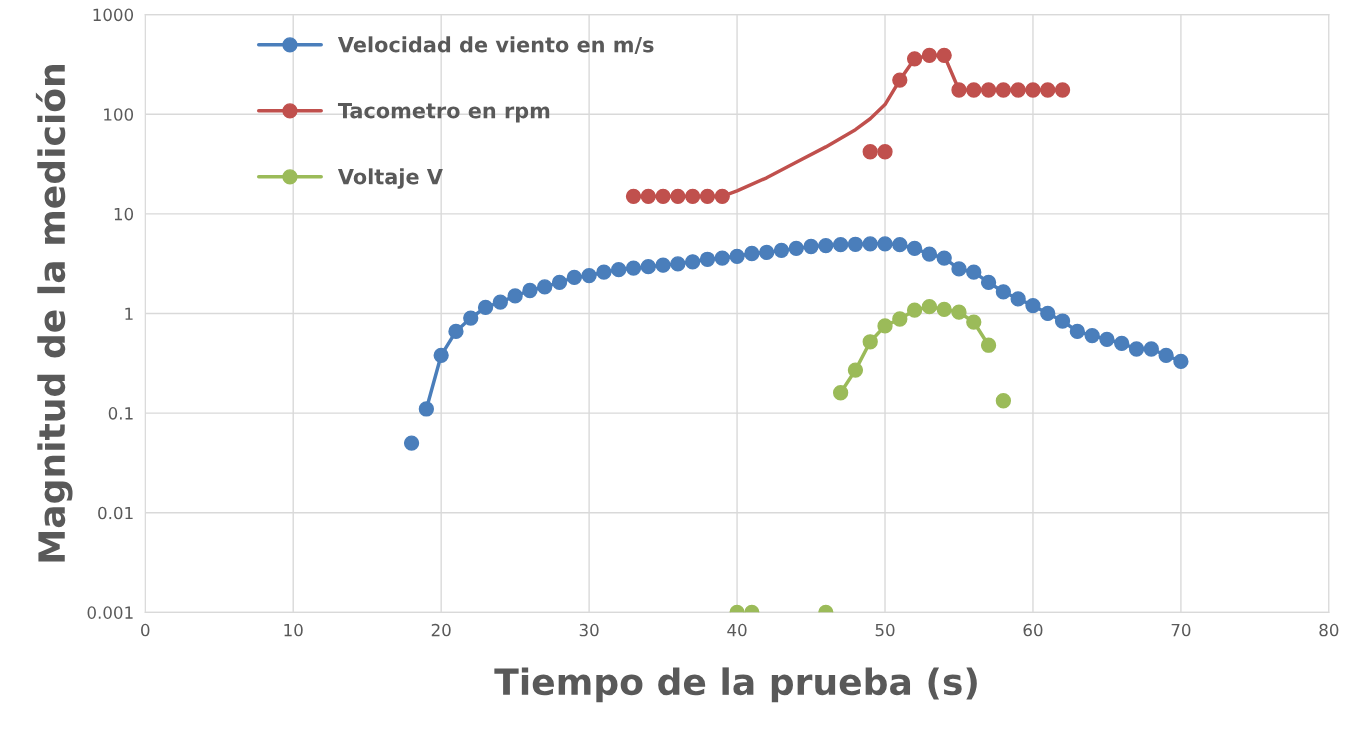  I want to click on x-tick-label: 10, so click(293, 630).